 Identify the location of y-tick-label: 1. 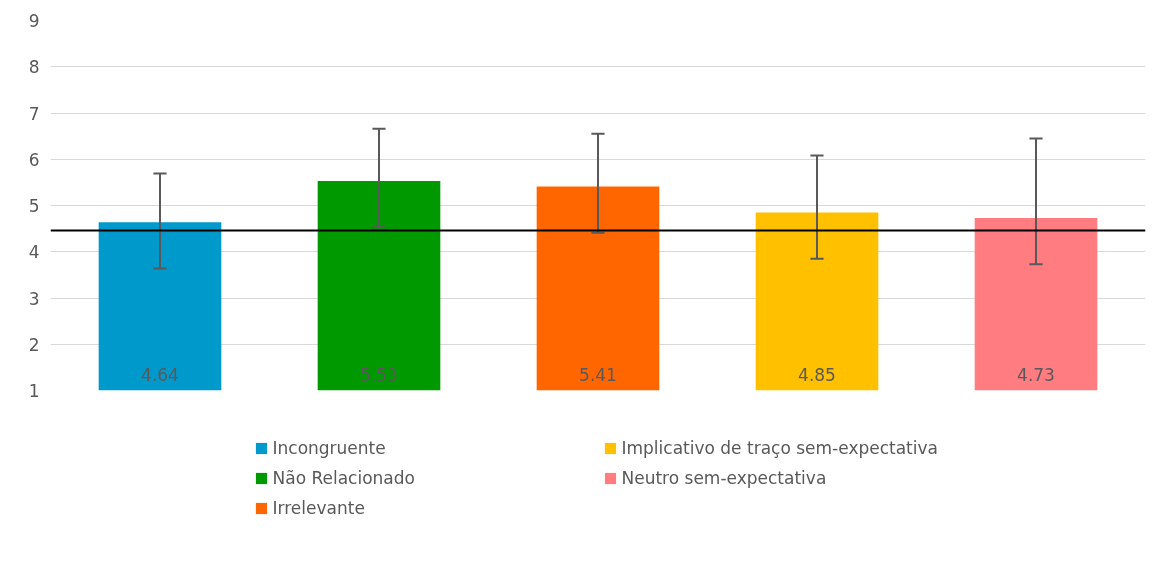
(34, 391).